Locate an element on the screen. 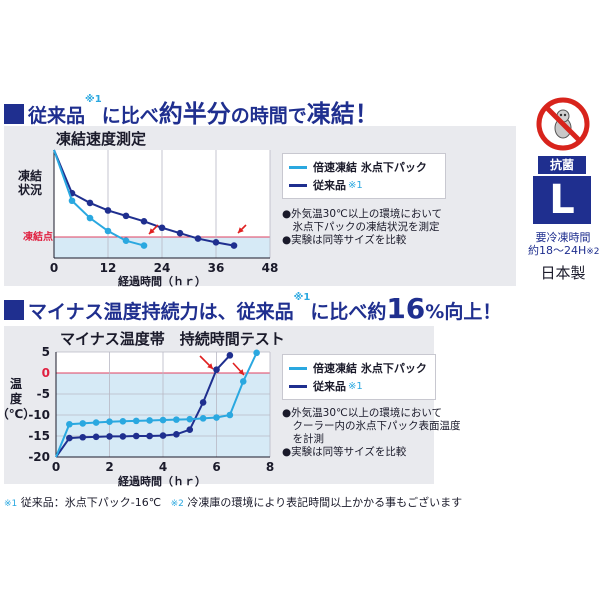 This screenshot has height=600, width=600. heading1-part3: 約半分 is located at coordinates (194, 114).